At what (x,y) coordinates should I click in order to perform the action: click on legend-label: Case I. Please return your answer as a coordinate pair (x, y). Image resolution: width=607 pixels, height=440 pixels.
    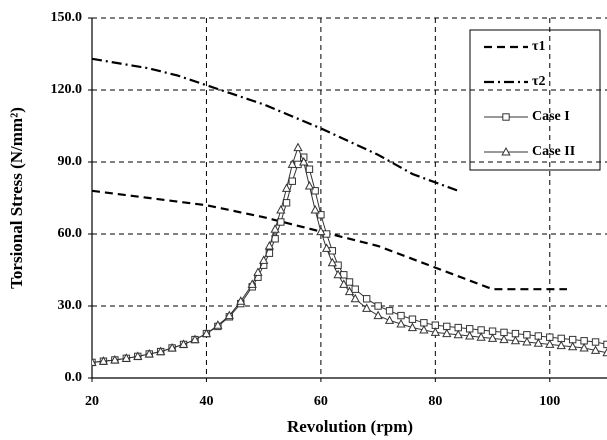
    Looking at the image, I should click on (551, 116).